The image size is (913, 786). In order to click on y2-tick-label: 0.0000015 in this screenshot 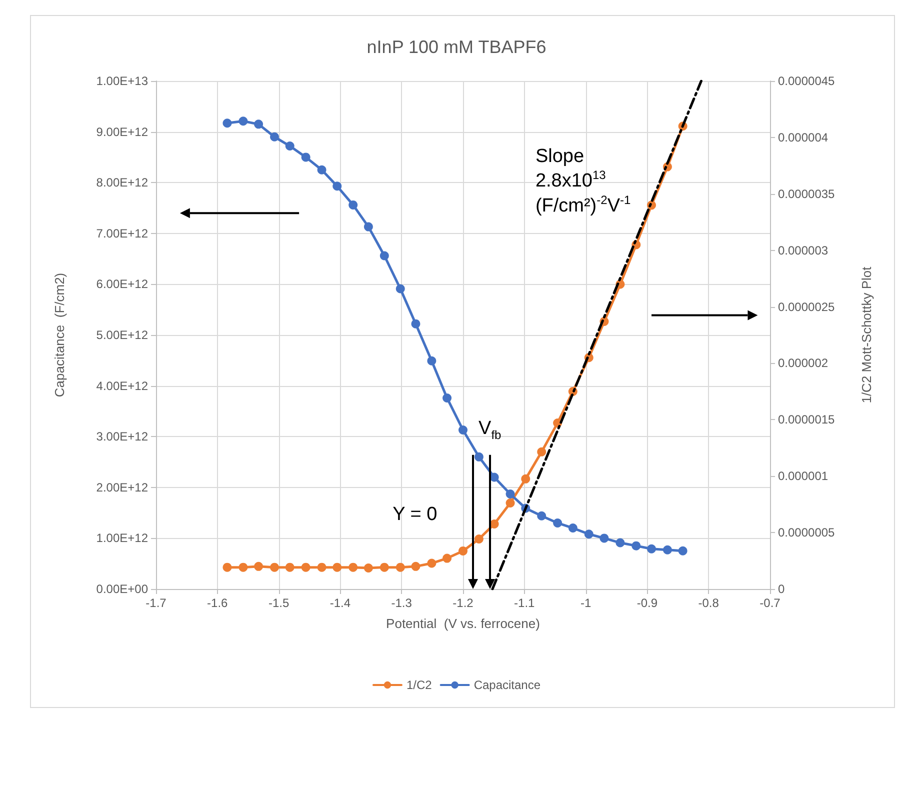, I will do `click(807, 419)`.